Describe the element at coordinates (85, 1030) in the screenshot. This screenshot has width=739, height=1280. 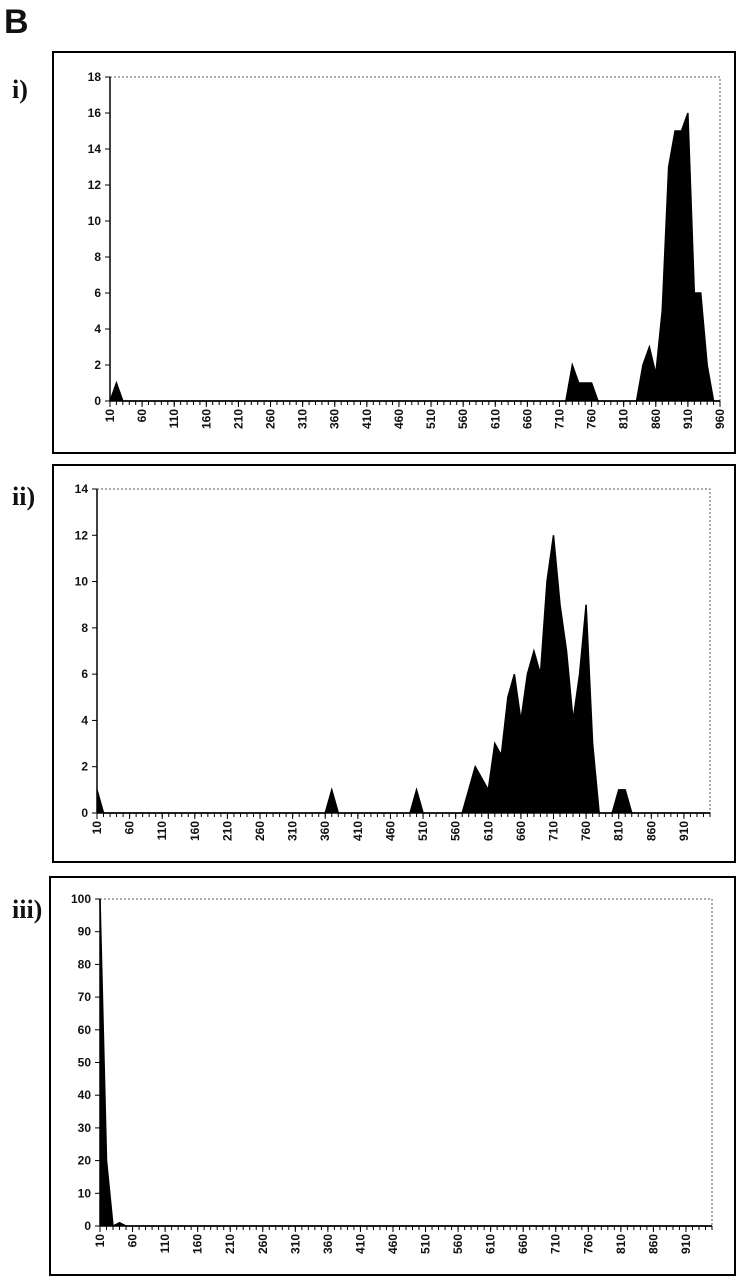
I see `y-tick-label: 60` at that location.